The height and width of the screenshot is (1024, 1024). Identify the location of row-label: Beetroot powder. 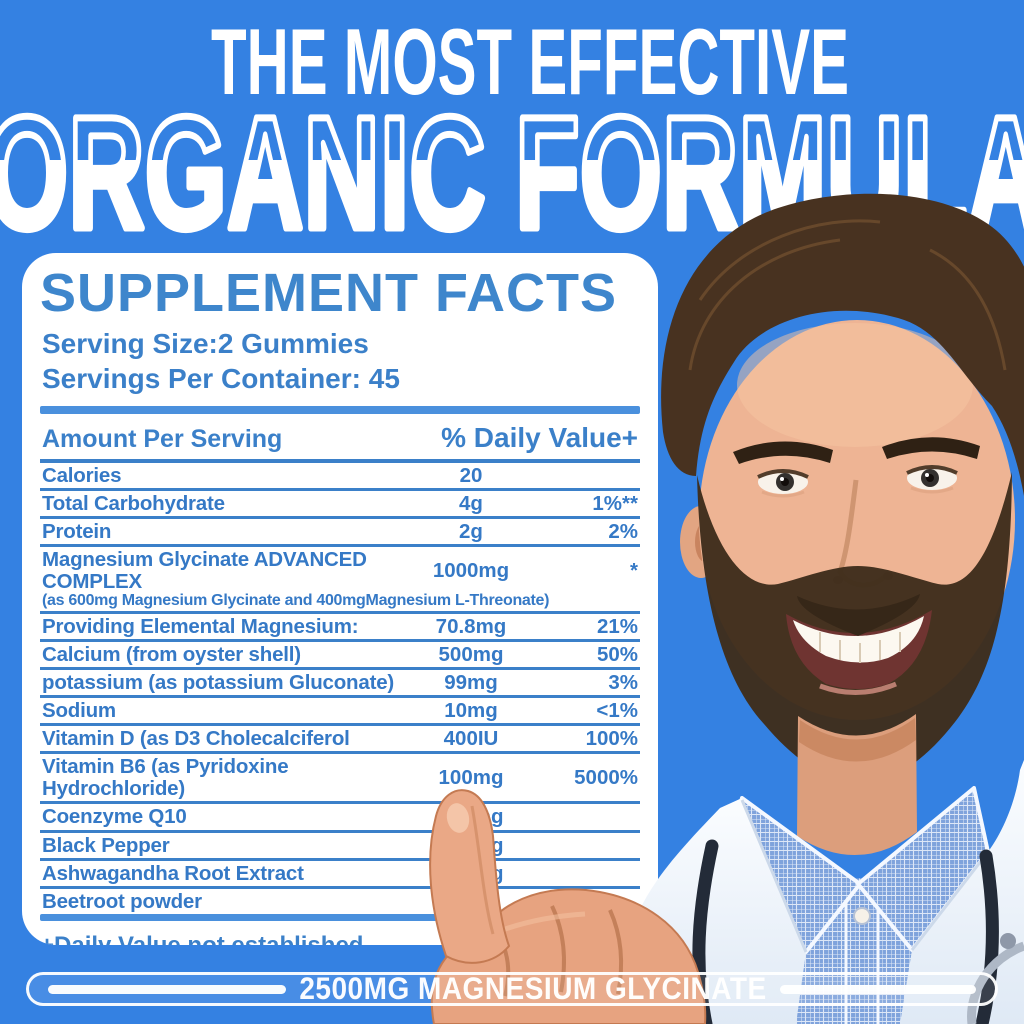
(122, 901).